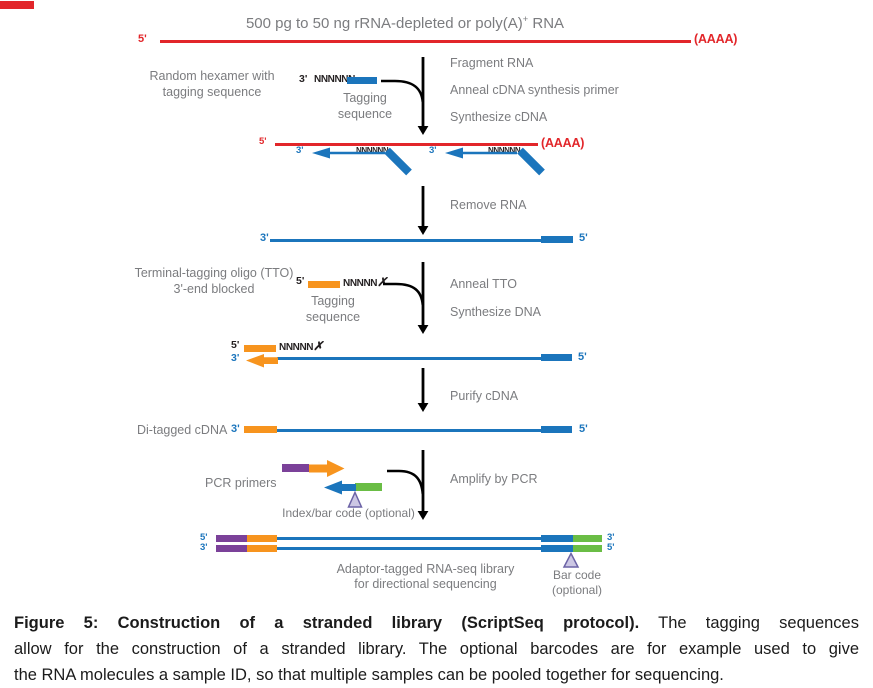  What do you see at coordinates (504, 150) in the screenshot?
I see `primer-b-n6-sequence: NNNNNN` at bounding box center [504, 150].